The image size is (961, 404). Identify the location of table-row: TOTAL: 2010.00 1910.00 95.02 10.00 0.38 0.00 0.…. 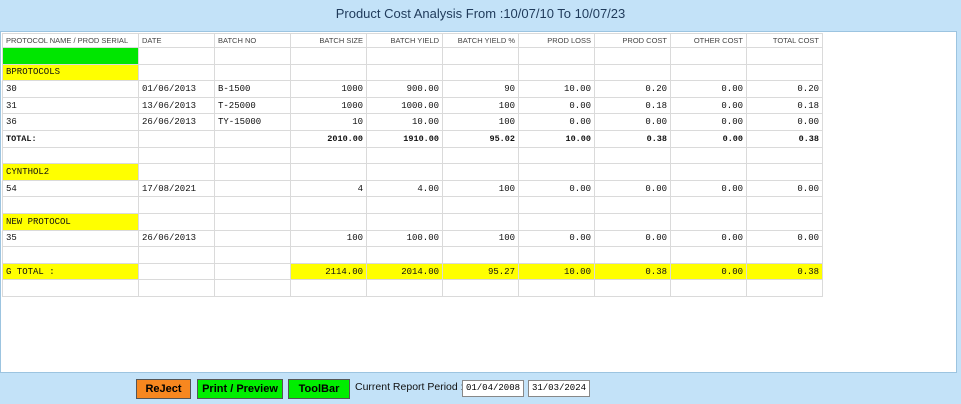
(412, 138).